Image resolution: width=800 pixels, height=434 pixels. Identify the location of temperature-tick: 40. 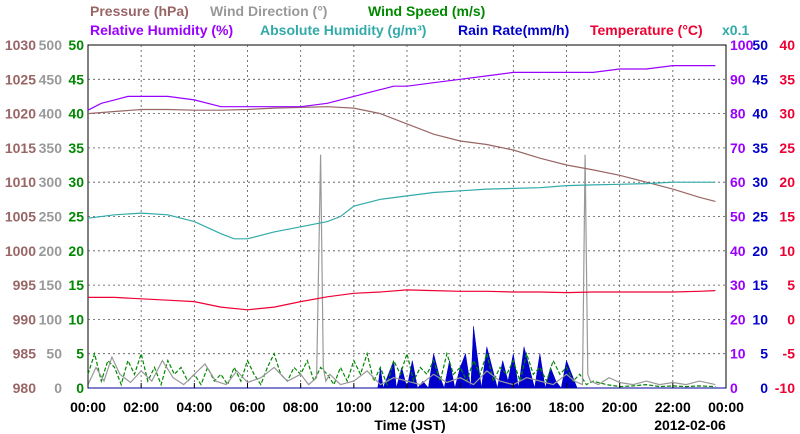
(787, 45).